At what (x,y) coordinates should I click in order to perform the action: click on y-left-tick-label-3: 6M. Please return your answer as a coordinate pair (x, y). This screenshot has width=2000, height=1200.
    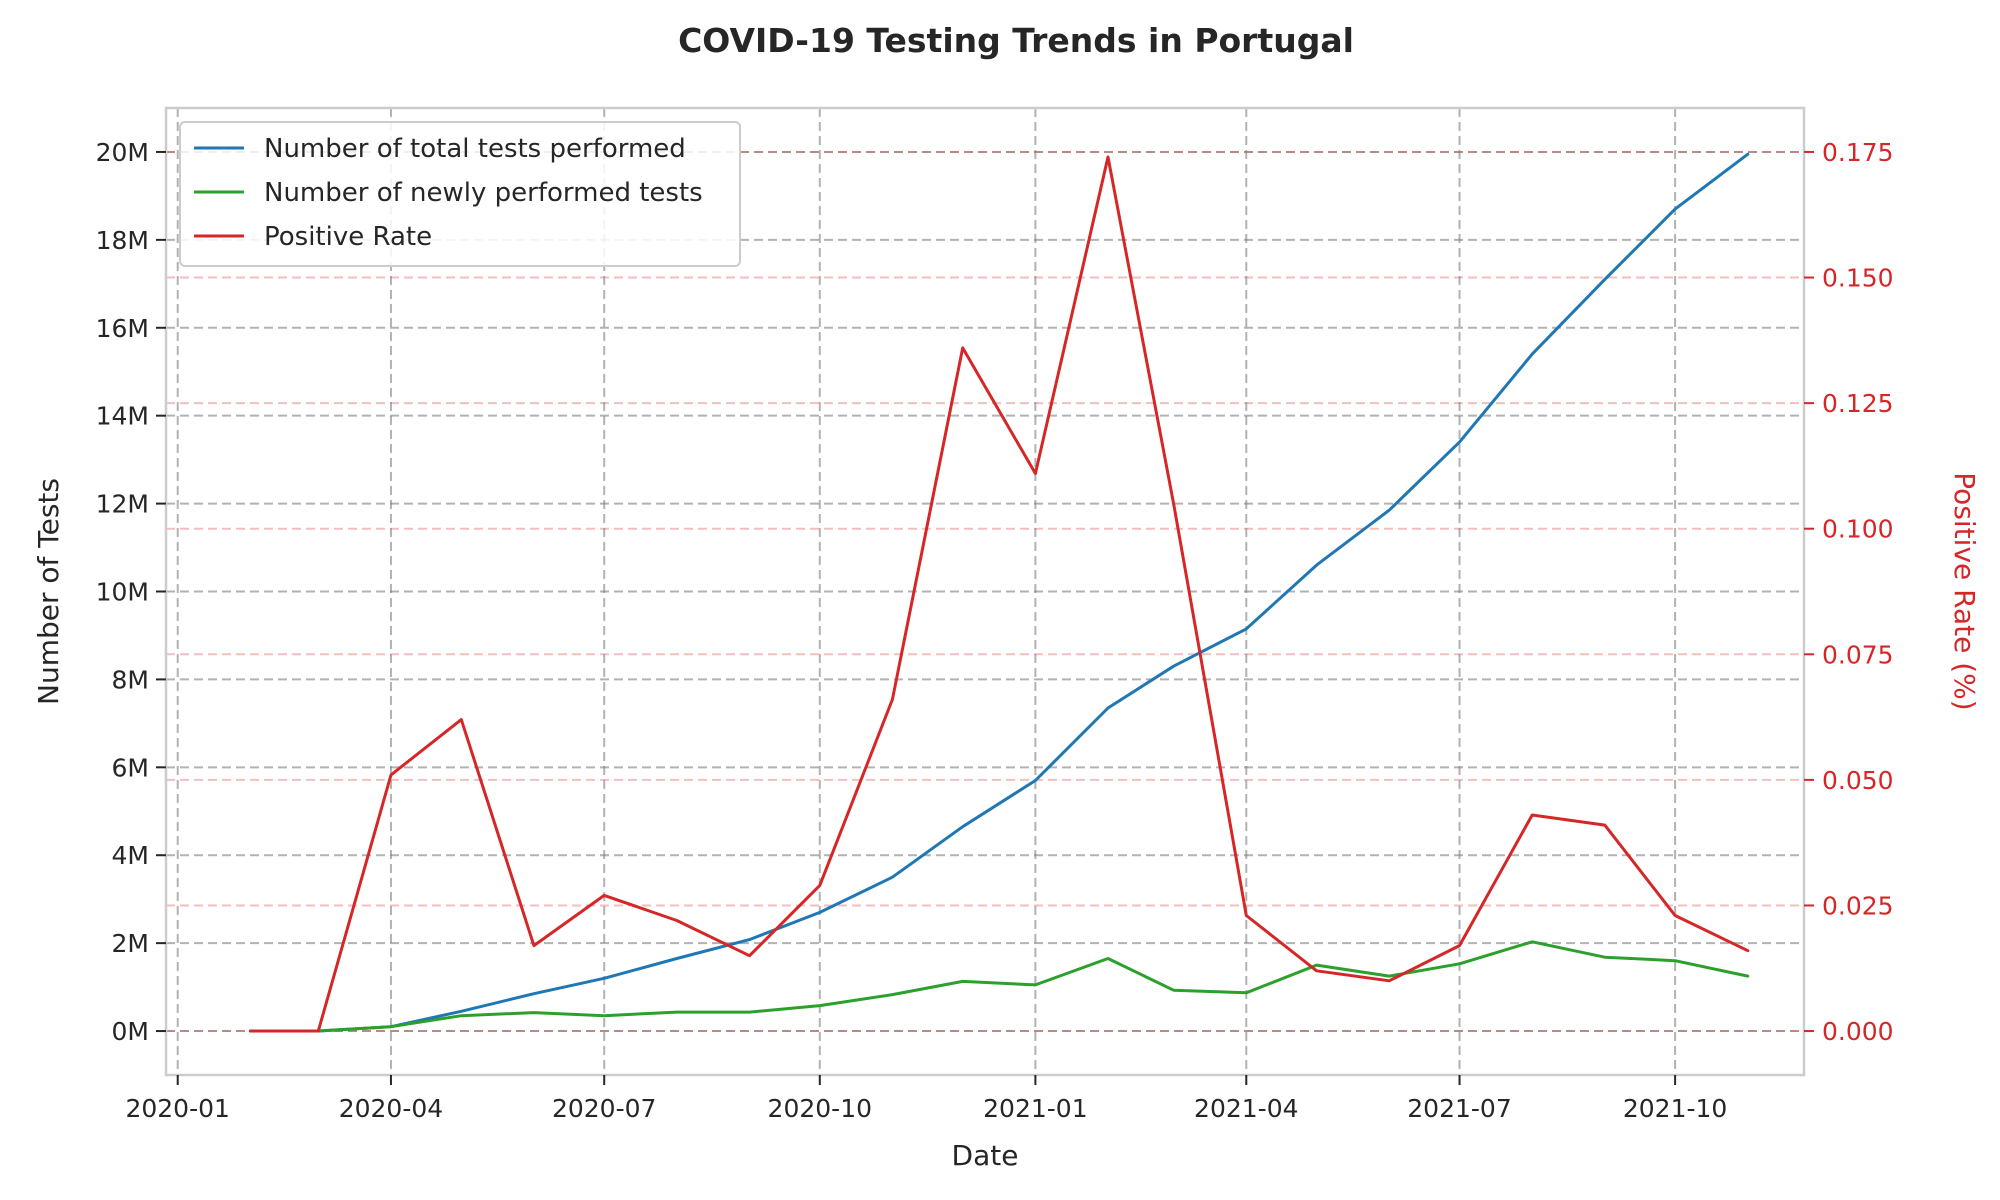
    Looking at the image, I should click on (130, 767).